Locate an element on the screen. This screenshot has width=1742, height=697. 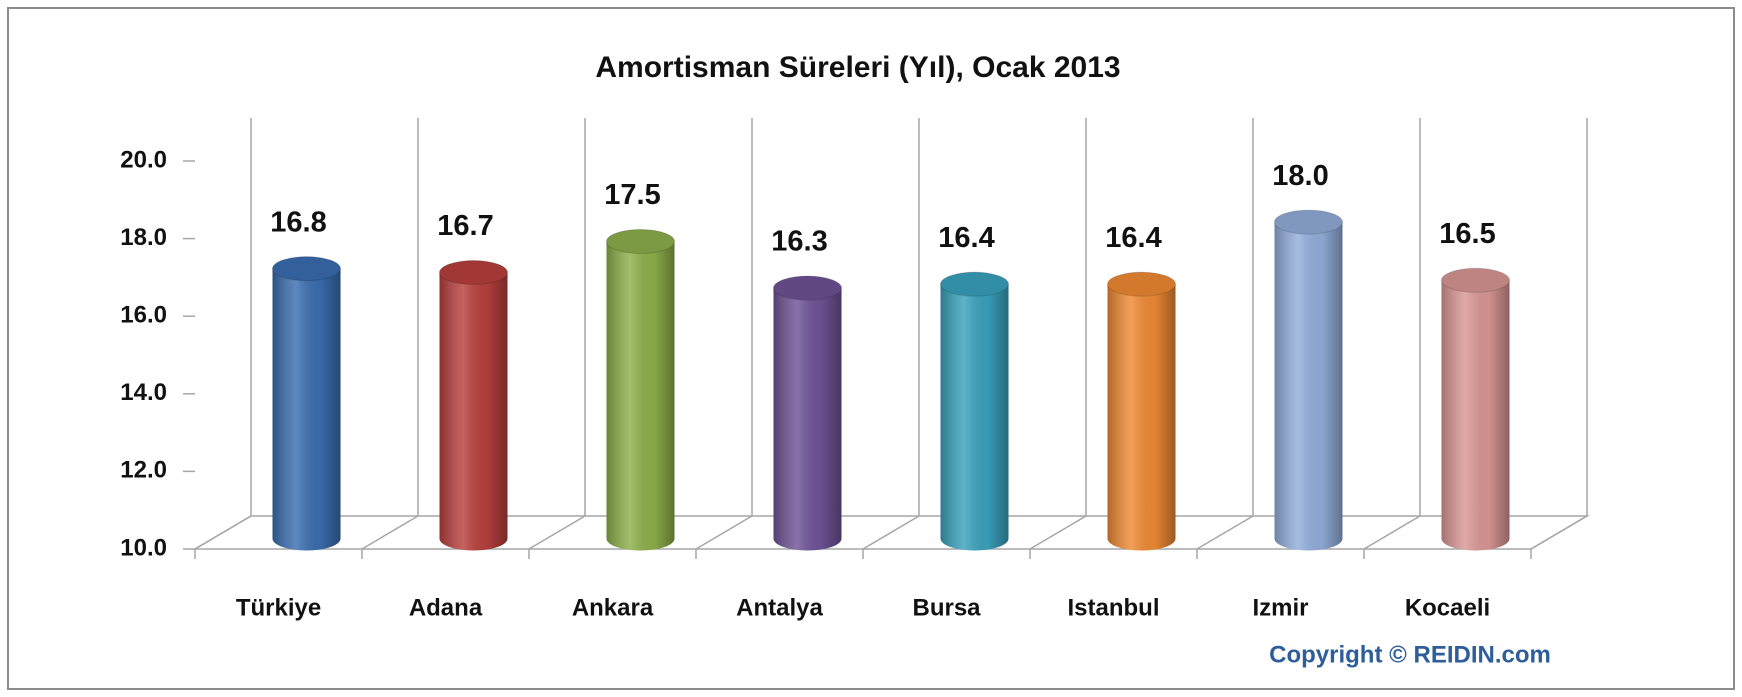
value-label: 16.8 is located at coordinates (298, 222).